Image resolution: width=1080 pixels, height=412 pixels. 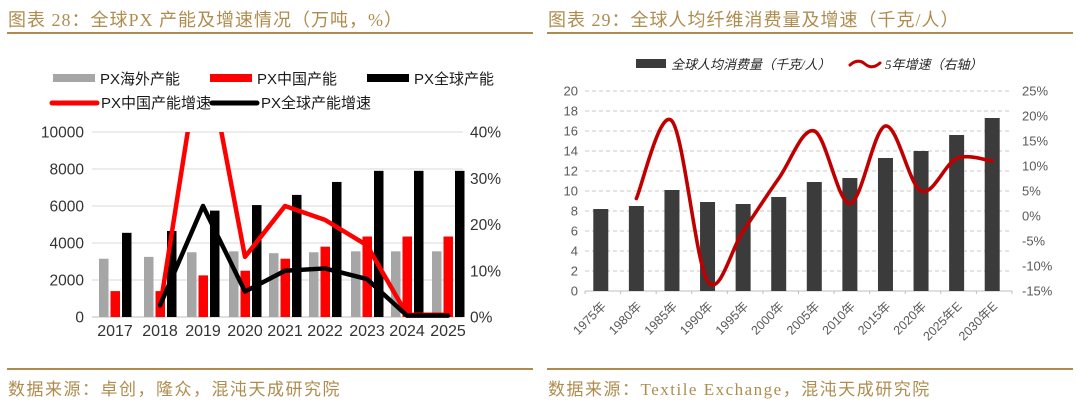 What do you see at coordinates (571, 191) in the screenshot?
I see `left-axis-tick-label: 10` at bounding box center [571, 191].